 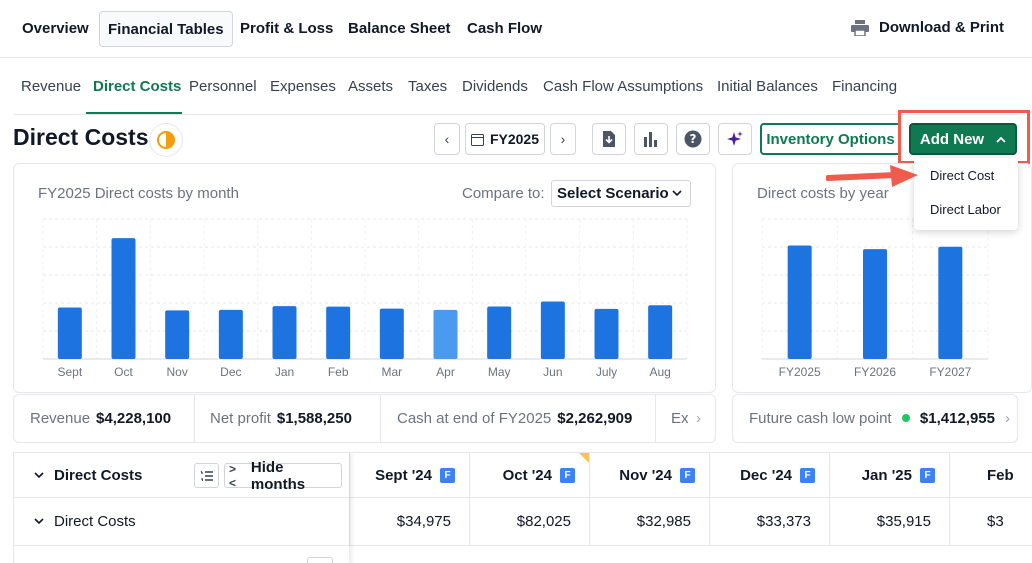 I want to click on year-selector: FY2025, so click(x=505, y=139).